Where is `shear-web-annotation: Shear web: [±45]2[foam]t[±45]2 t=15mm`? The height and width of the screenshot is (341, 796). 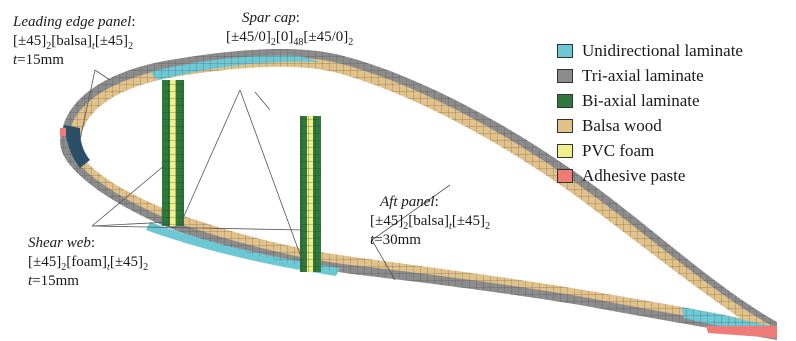 shear-web-annotation: Shear web: [±45]2[foam]t[±45]2 t=15mm is located at coordinates (88, 262).